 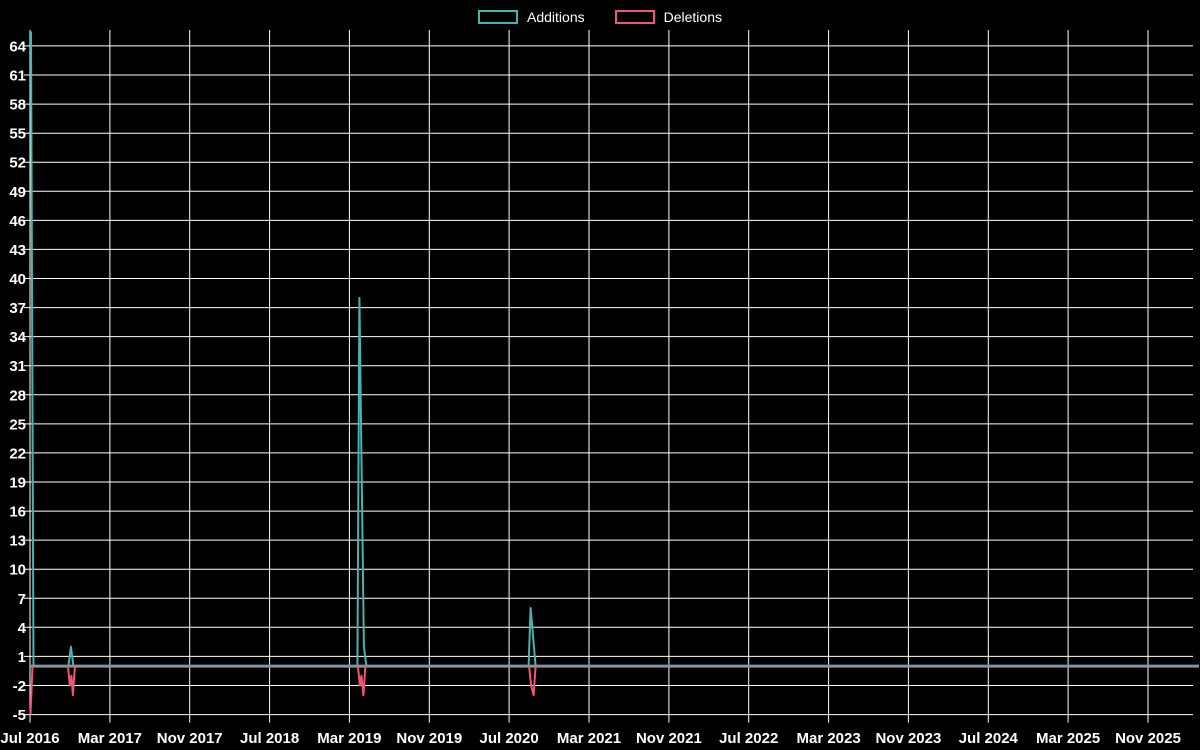 What do you see at coordinates (17, 221) in the screenshot?
I see `y-tick-label: 46` at bounding box center [17, 221].